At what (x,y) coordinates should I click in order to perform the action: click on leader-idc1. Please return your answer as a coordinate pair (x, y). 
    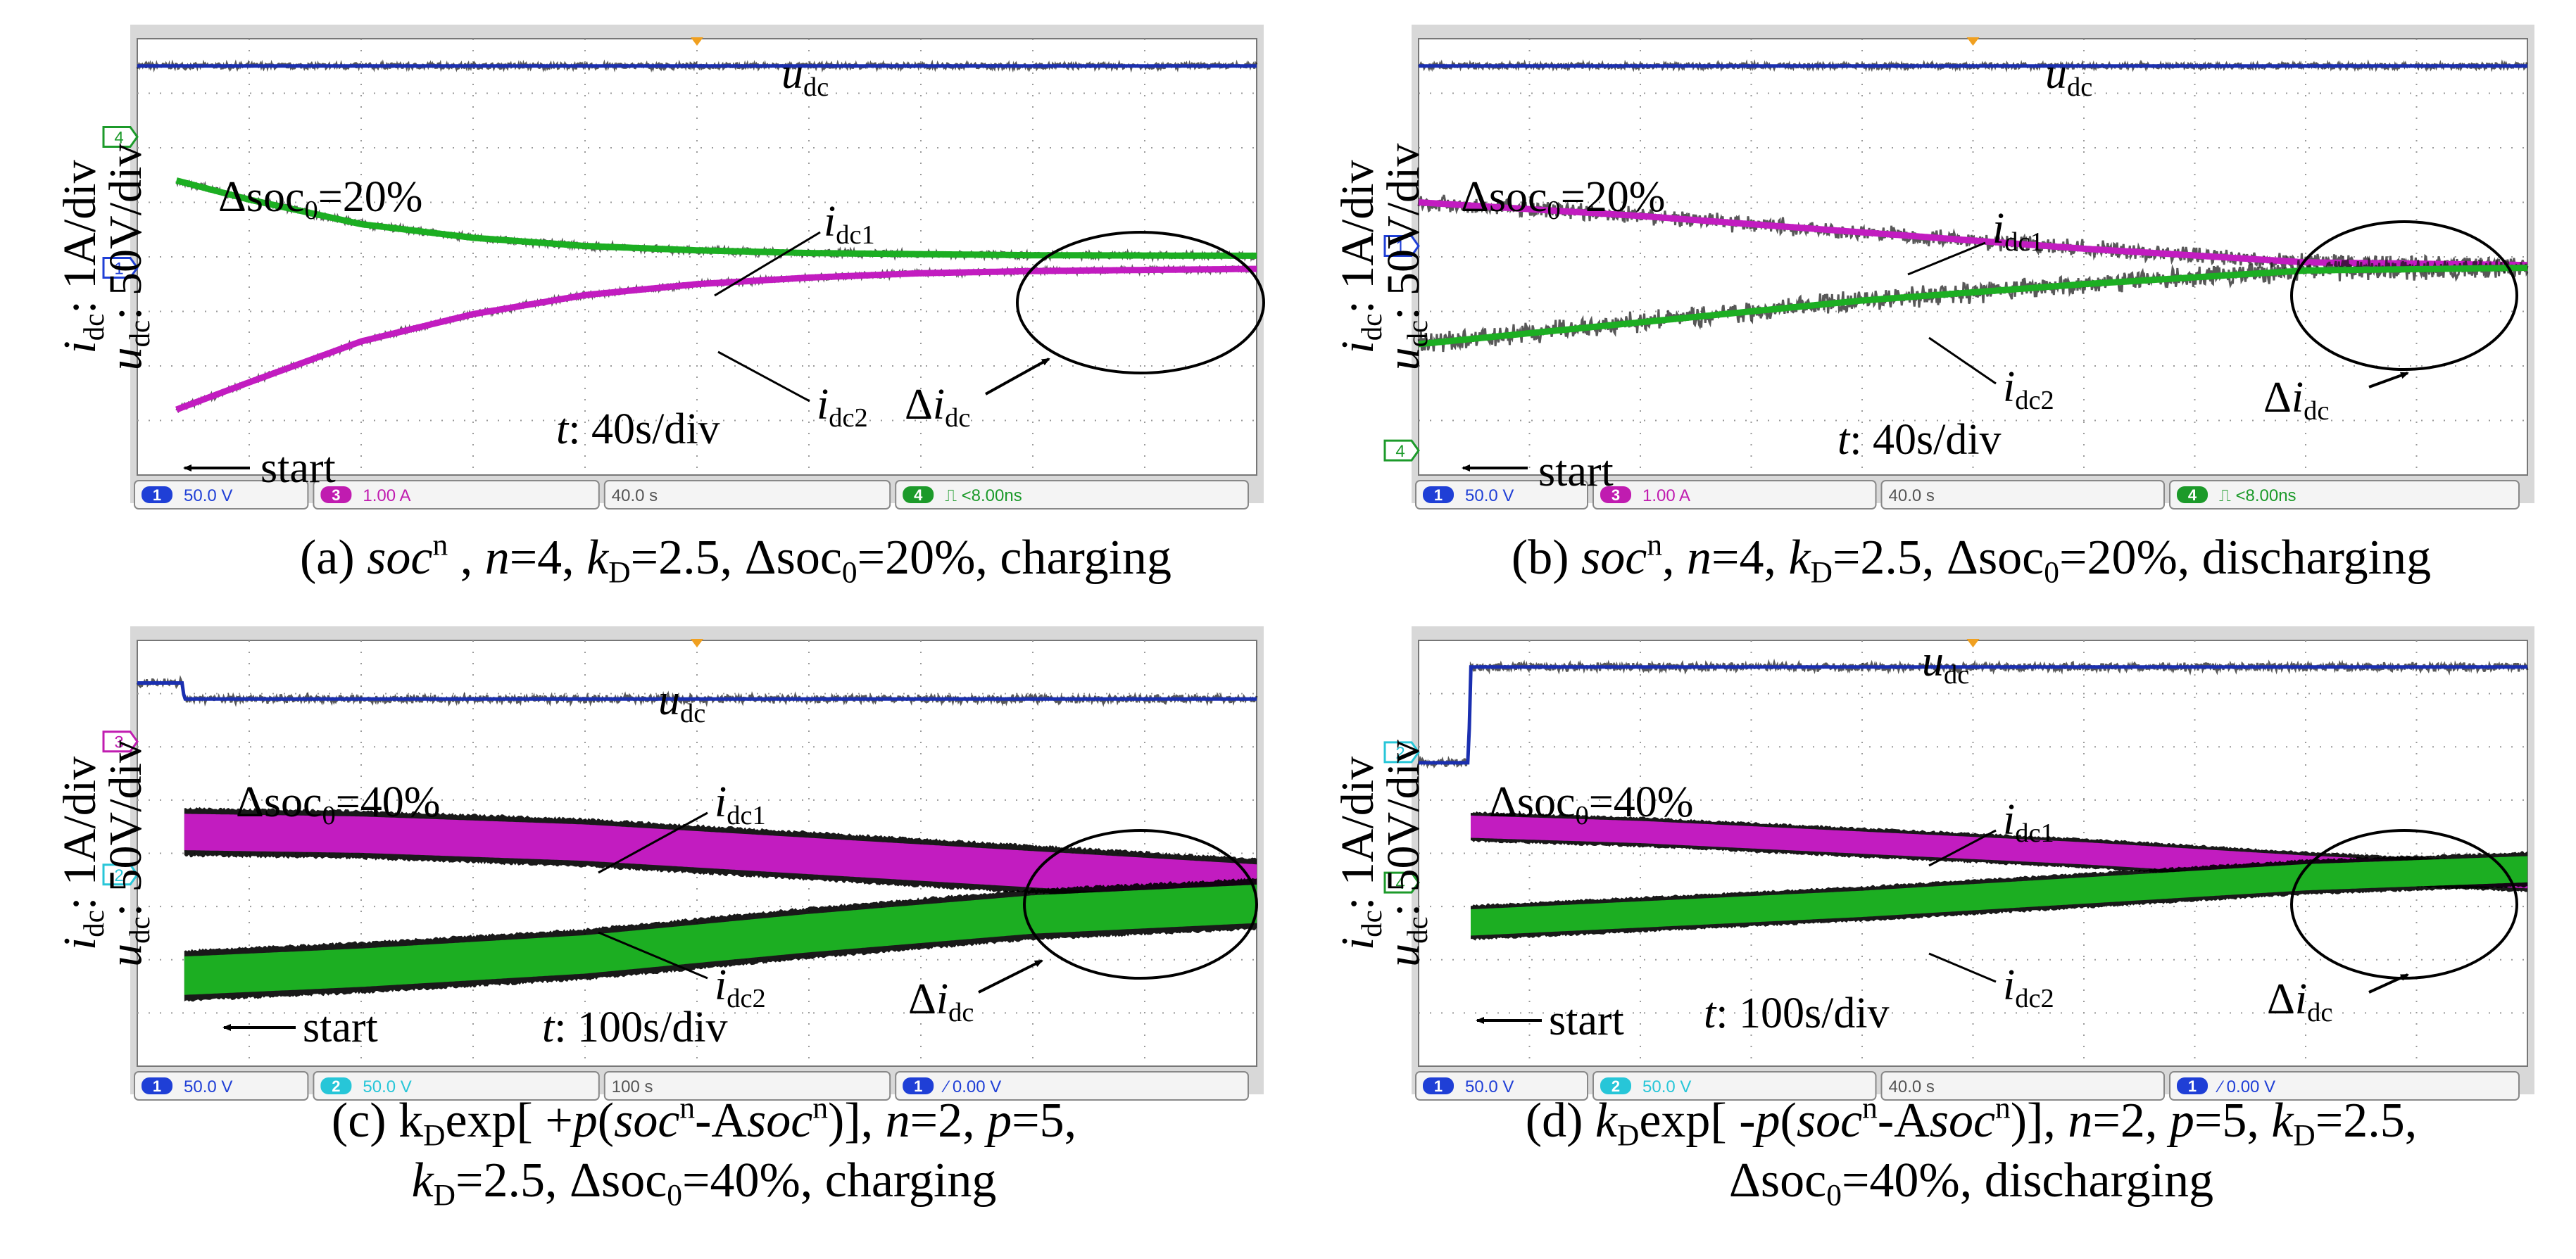
    Looking at the image, I should click on (767, 264).